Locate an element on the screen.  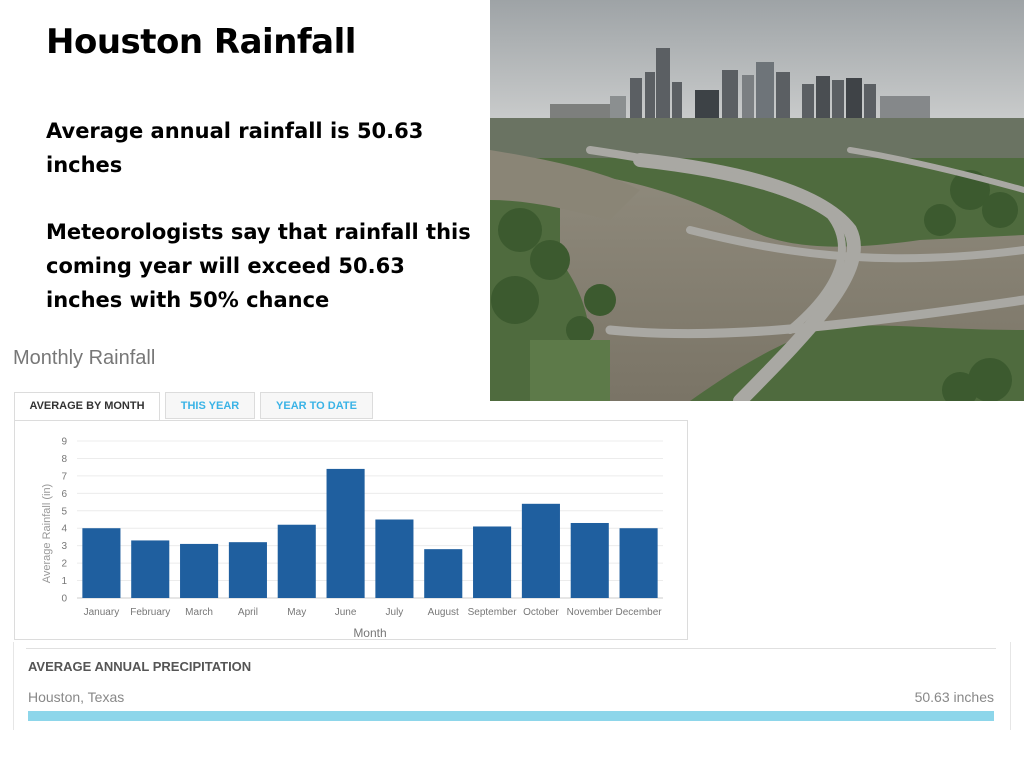
bar-november is located at coordinates (589, 560).